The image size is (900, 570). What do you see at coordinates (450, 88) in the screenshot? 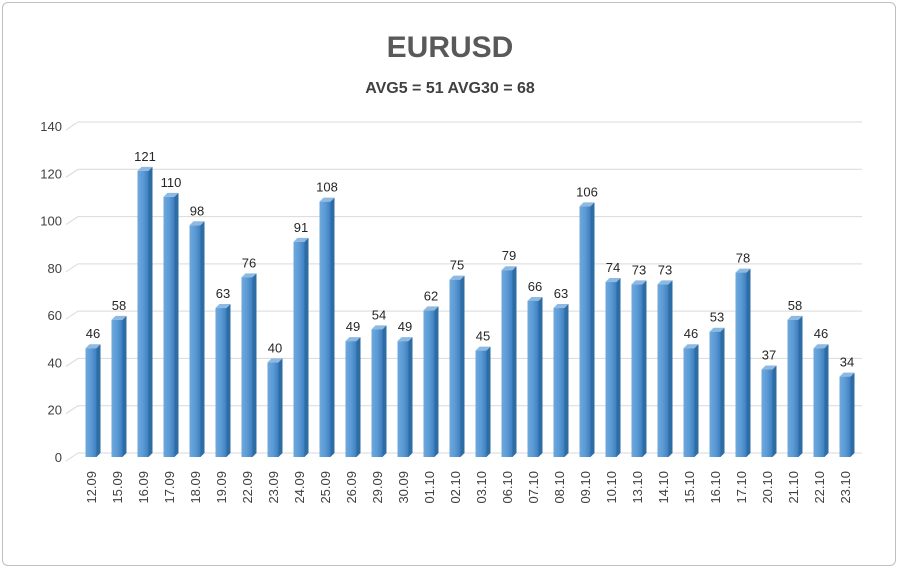
I see `chart-subtitle: AVG5 = 51 AVG30 = 68` at bounding box center [450, 88].